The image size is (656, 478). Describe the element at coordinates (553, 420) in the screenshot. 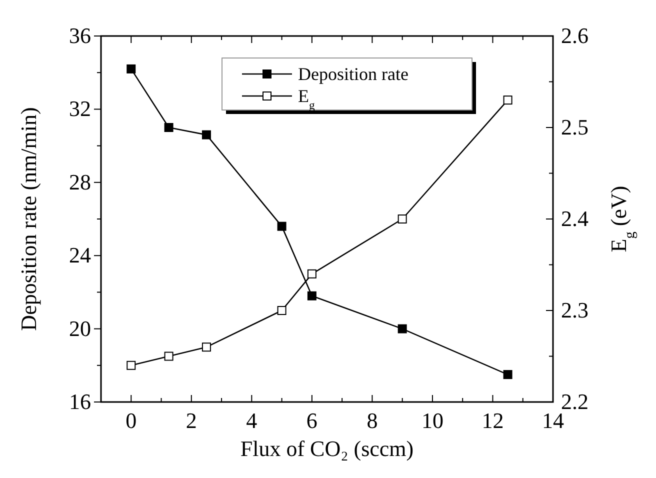

I see `x-tick-label: 14` at that location.